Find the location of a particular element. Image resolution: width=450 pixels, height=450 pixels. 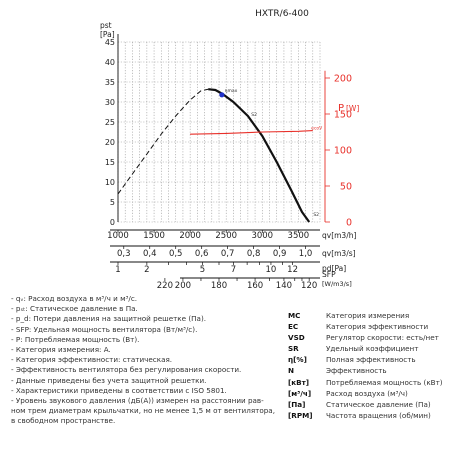

x-tick-label-m3h: 3500 is located at coordinates (299, 236).